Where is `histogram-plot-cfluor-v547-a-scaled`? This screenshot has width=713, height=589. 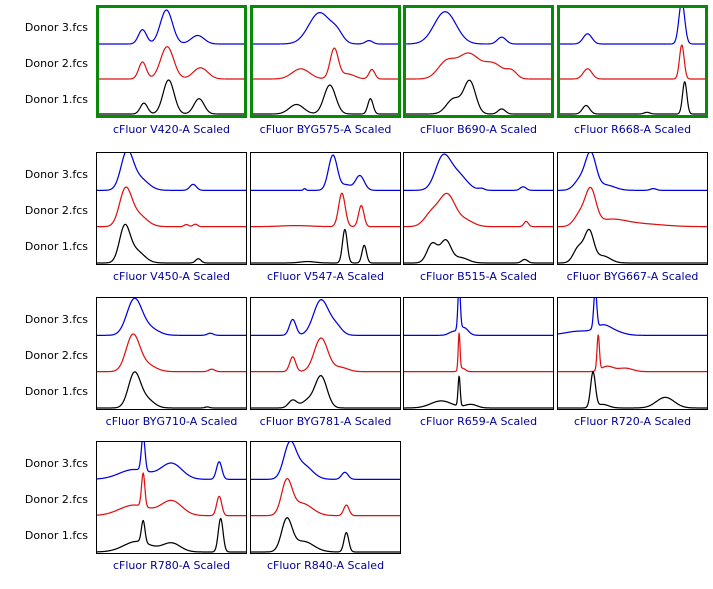
histogram-plot-cfluor-v547-a-scaled is located at coordinates (325, 208).